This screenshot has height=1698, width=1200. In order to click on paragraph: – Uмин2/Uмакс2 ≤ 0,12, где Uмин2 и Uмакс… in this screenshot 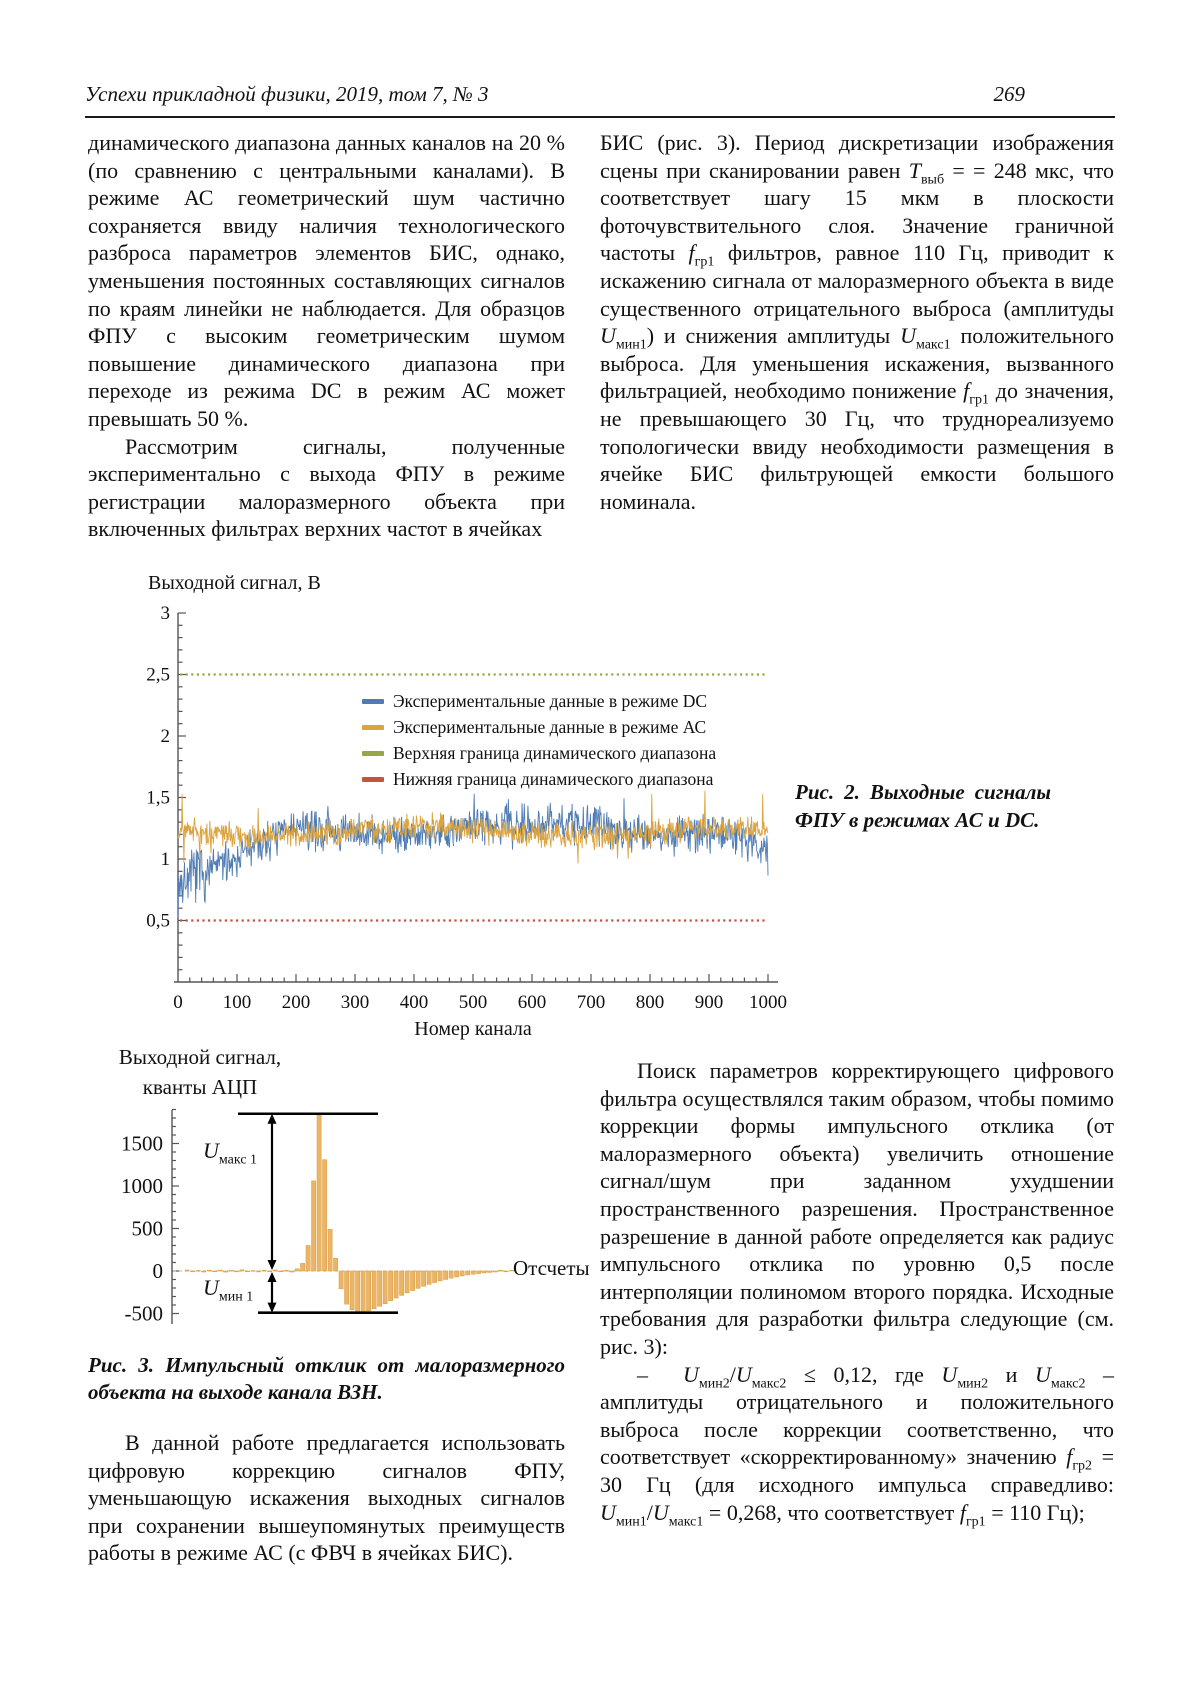, I will do `click(857, 1445)`.